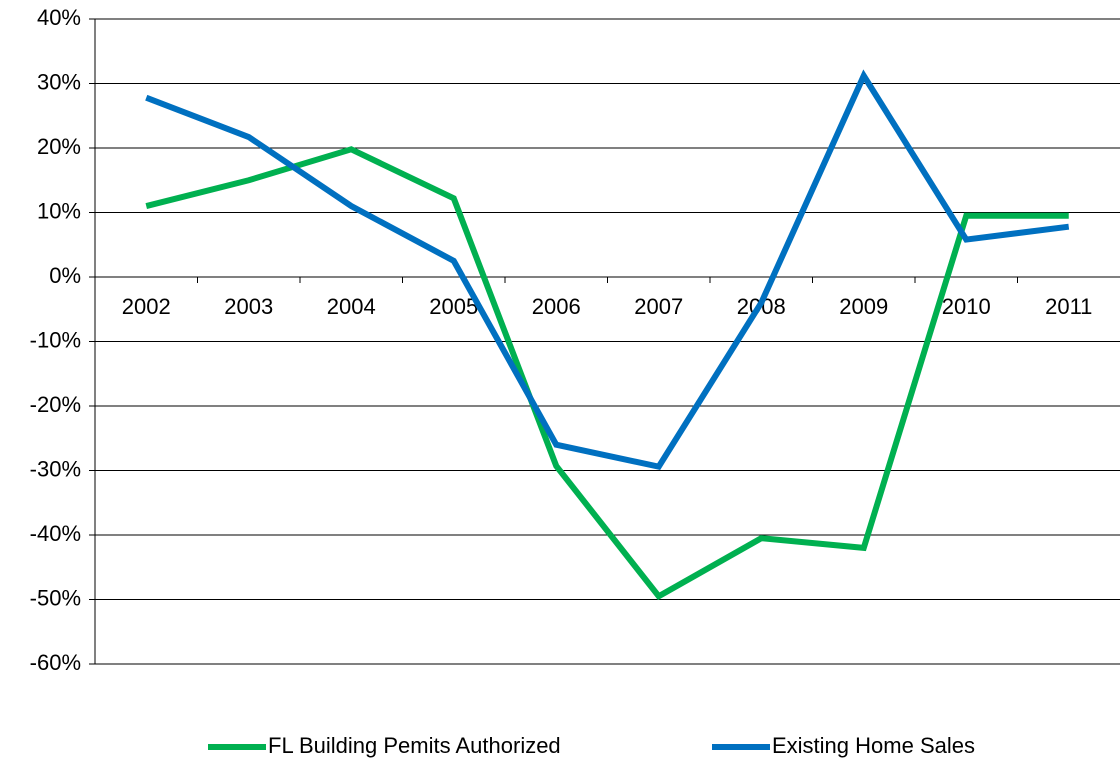  Describe the element at coordinates (59, 81) in the screenshot. I see `y-tick-label: 30%` at that location.